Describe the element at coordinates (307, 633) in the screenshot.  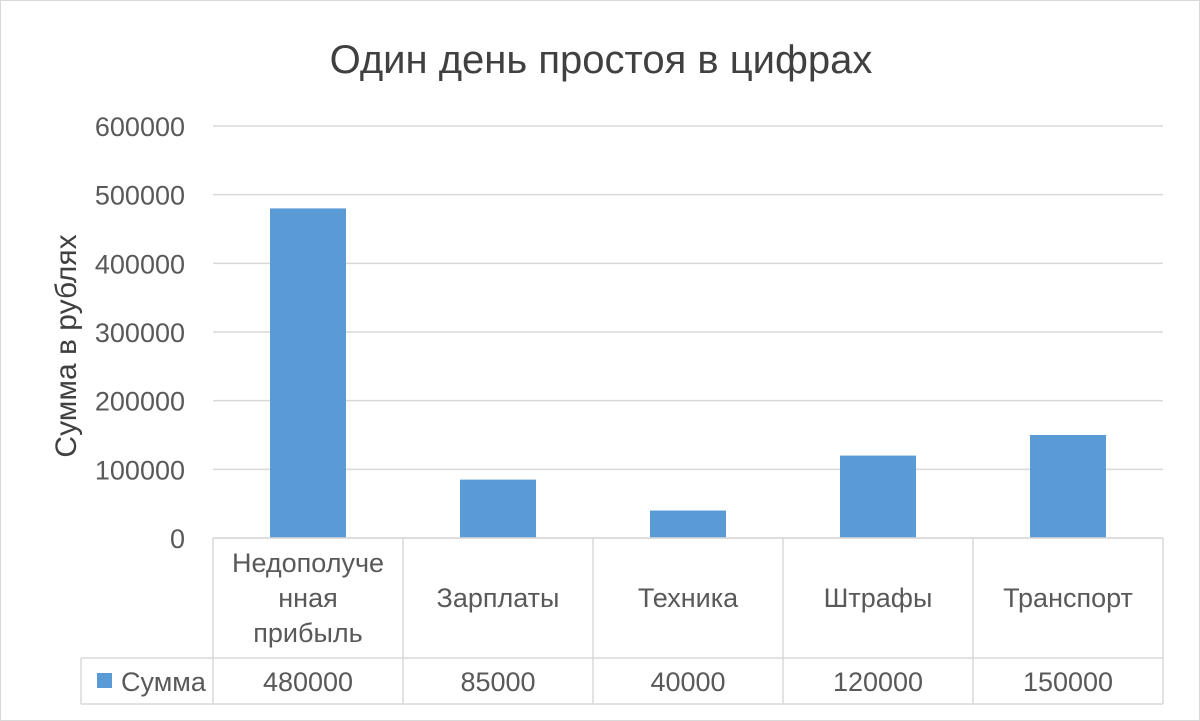
I see `category-label: прибыль` at that location.